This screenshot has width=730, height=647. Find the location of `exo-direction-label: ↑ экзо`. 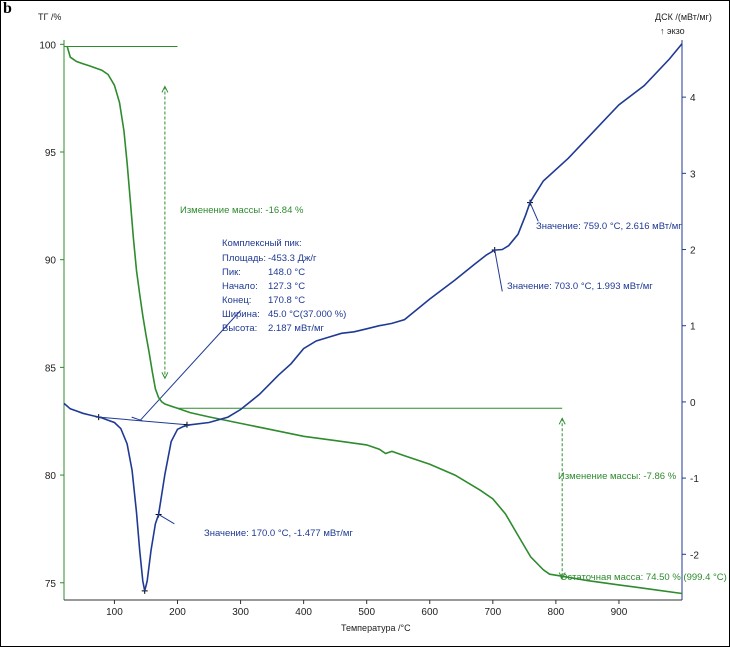

exo-direction-label: ↑ экзо is located at coordinates (672, 31).